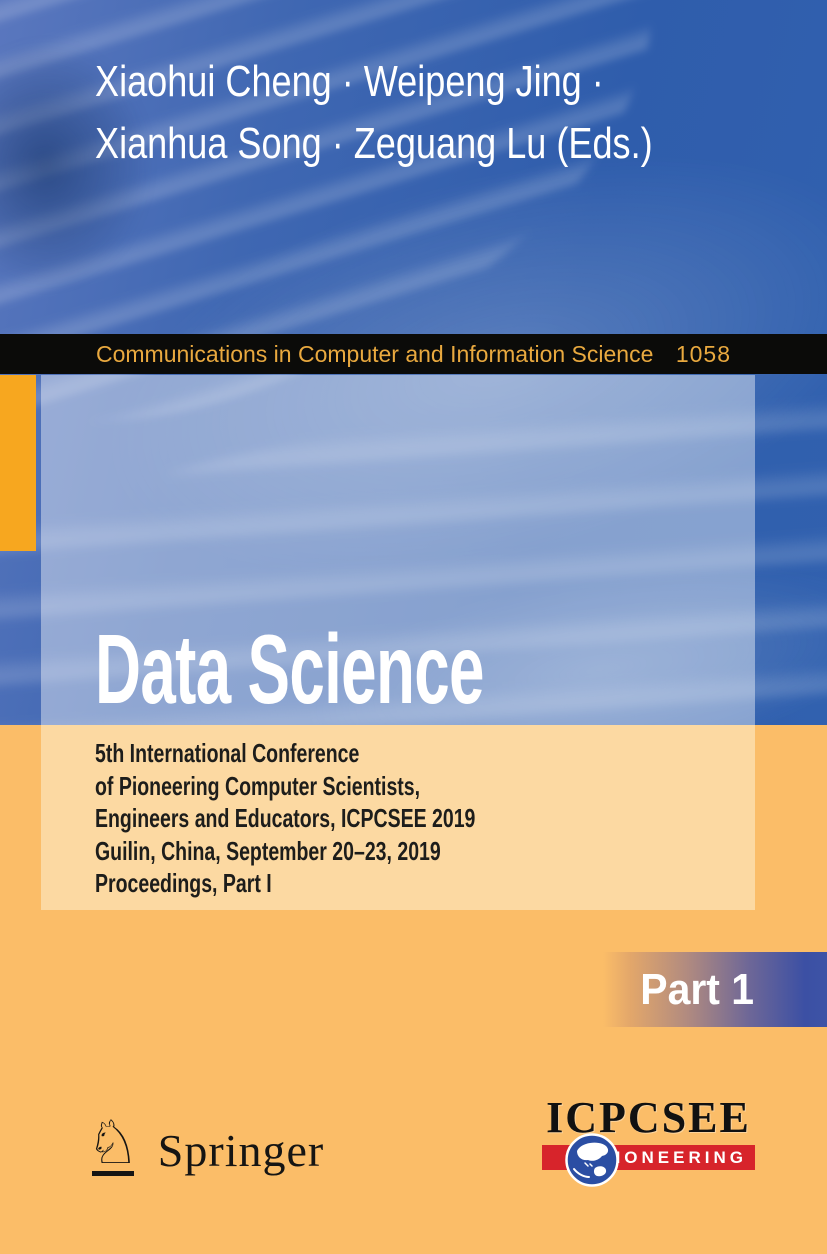  What do you see at coordinates (374, 143) in the screenshot?
I see `authors-line-2: Xianhua Song · Zeguang Lu (Eds.)` at bounding box center [374, 143].